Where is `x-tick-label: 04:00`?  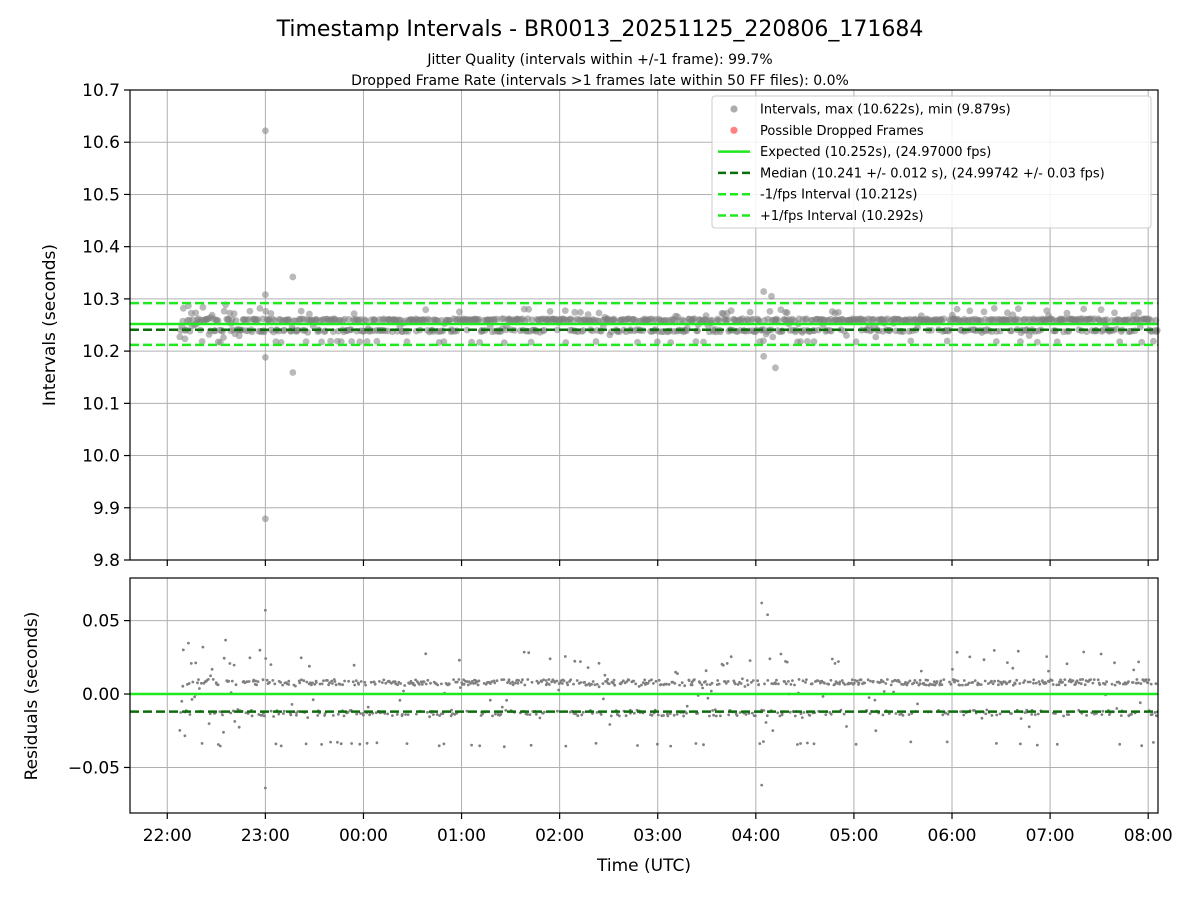 x-tick-label: 04:00 is located at coordinates (755, 836).